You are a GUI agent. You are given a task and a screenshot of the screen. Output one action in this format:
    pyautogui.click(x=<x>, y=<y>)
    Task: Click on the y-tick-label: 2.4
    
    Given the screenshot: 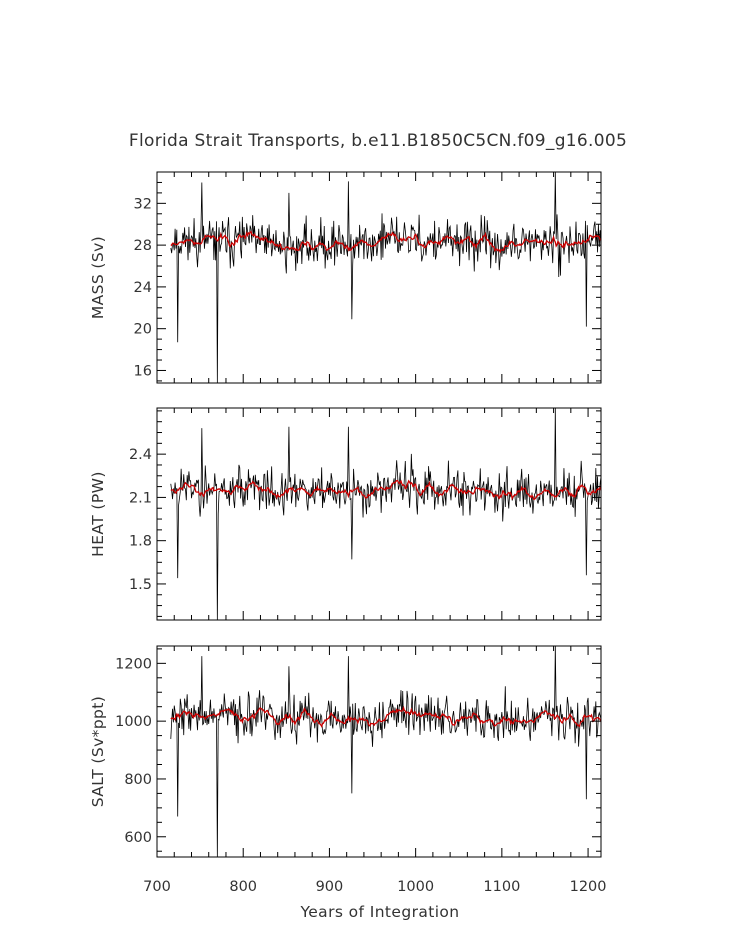 What is the action you would take?
    pyautogui.click(x=140, y=455)
    